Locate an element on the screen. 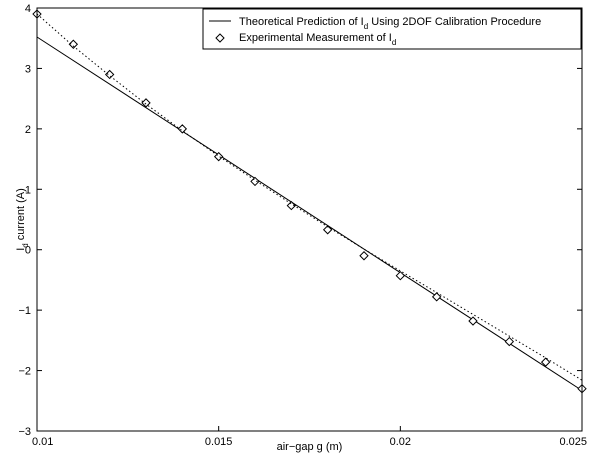 The width and height of the screenshot is (602, 459). y-axis-title-group: Id current (A) is located at coordinates (22, 219).